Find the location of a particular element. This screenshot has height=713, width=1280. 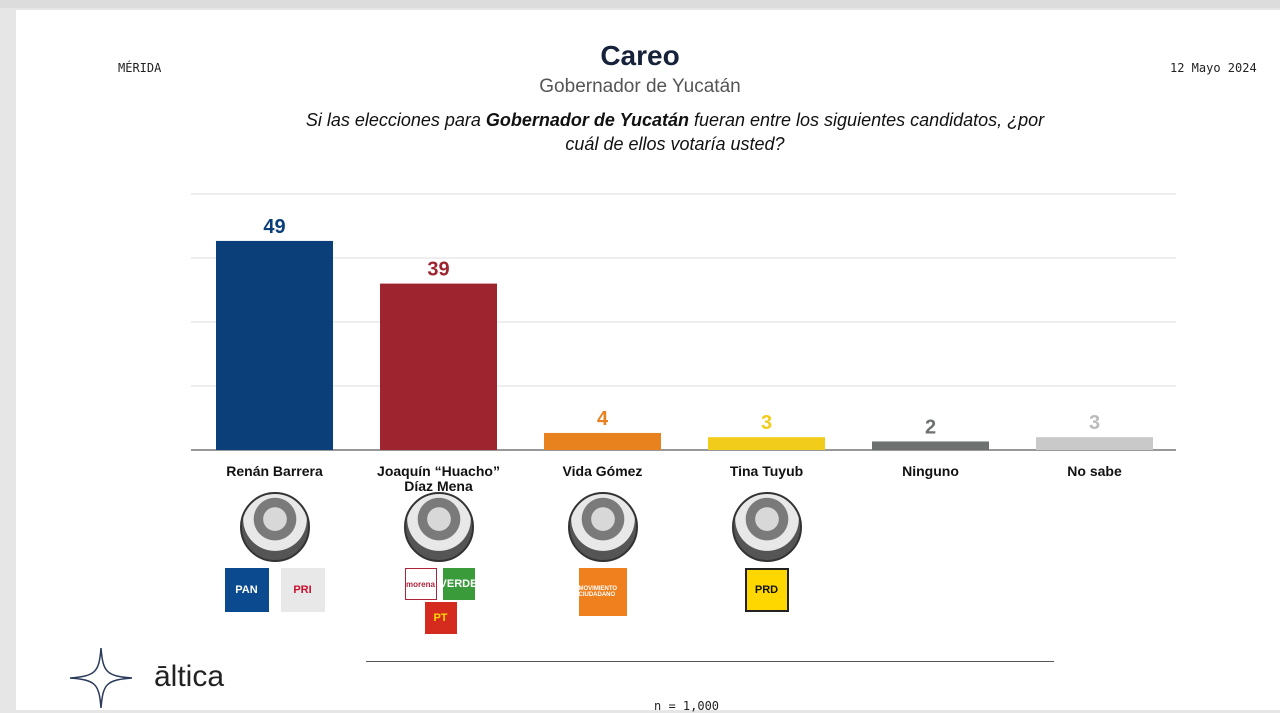

party-logo-pri: PRI is located at coordinates (302, 590).